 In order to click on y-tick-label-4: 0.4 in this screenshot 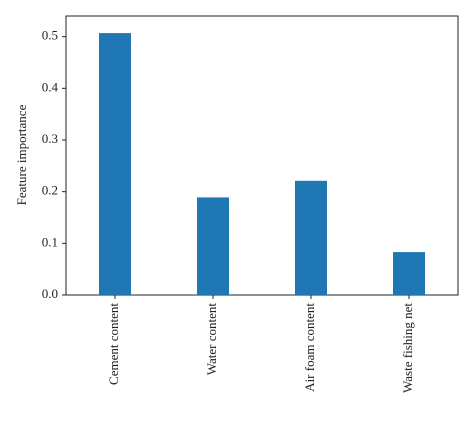, I will do `click(50, 86)`.